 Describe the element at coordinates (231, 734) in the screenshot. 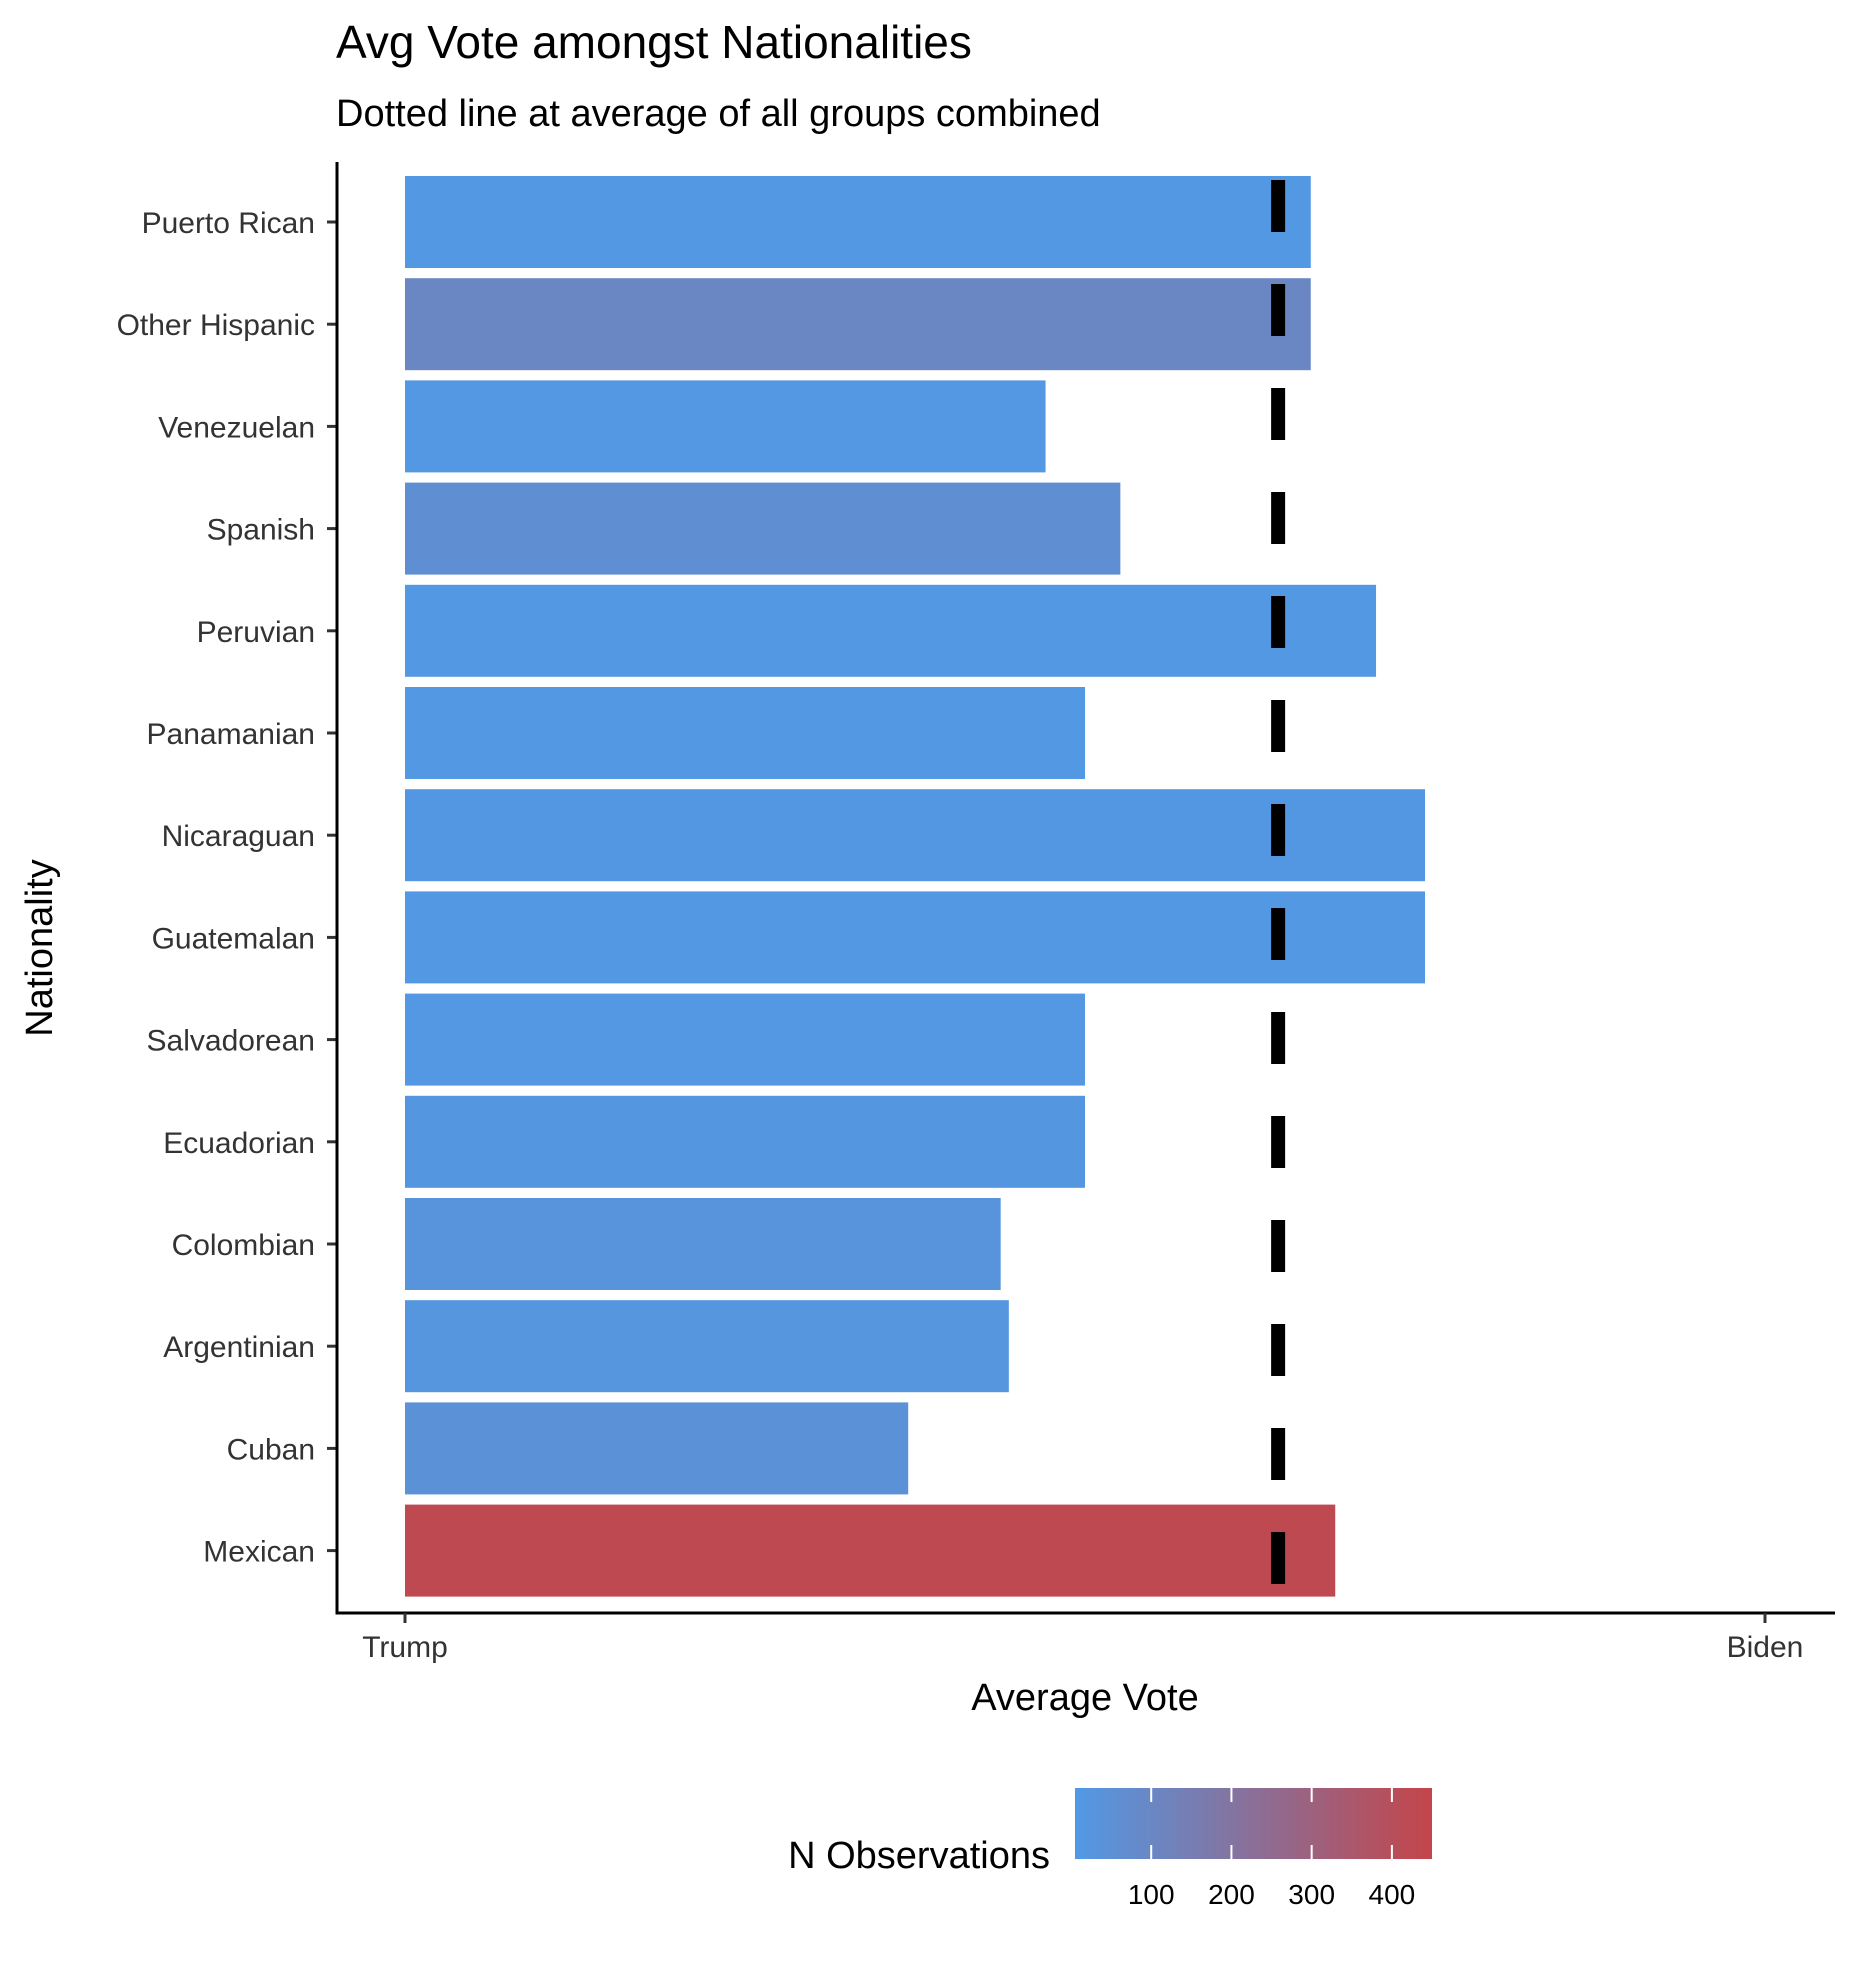

I see `y-tick-label: Panamanian` at that location.